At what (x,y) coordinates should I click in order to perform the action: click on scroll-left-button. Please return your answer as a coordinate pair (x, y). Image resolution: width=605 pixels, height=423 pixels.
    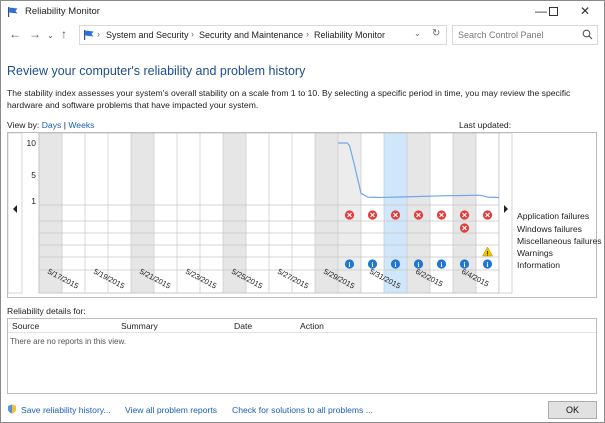
    Looking at the image, I should click on (15, 213).